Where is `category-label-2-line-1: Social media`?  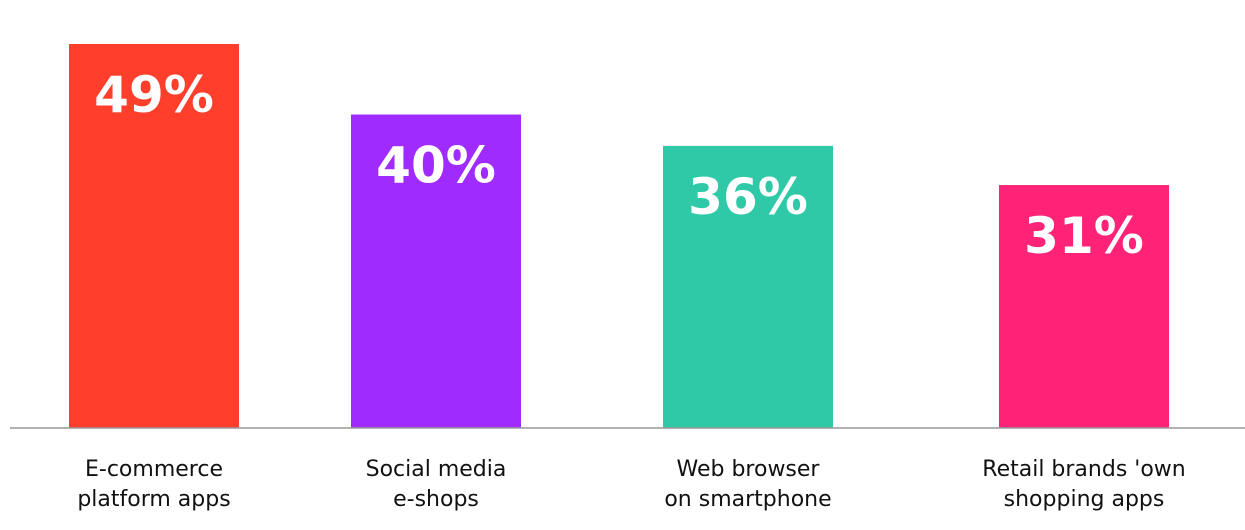 category-label-2-line-1: Social media is located at coordinates (436, 469).